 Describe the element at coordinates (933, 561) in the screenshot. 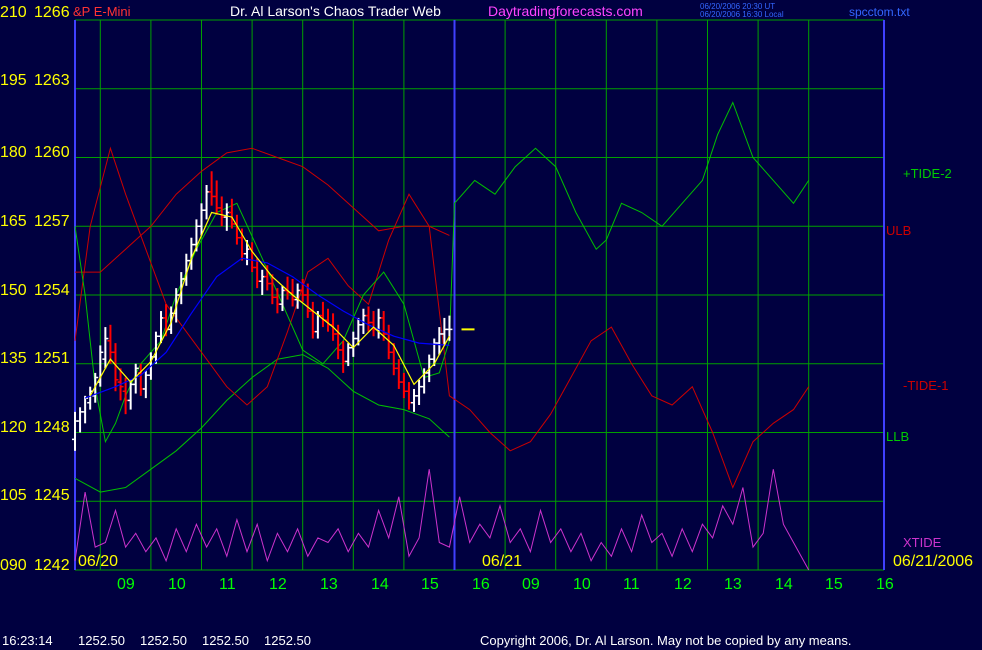

I see `date-label-end: 06/21/2006` at that location.